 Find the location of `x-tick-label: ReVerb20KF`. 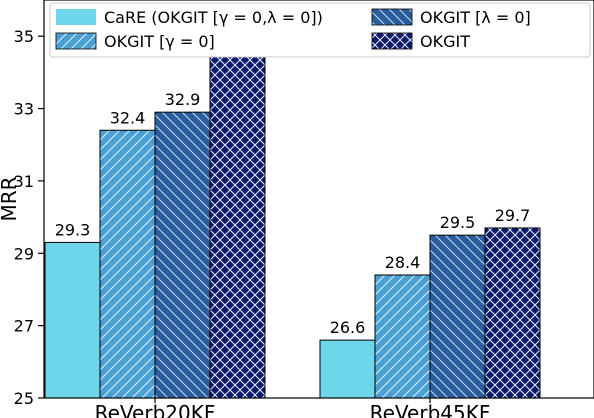

x-tick-label: ReVerb20KF is located at coordinates (155, 409).